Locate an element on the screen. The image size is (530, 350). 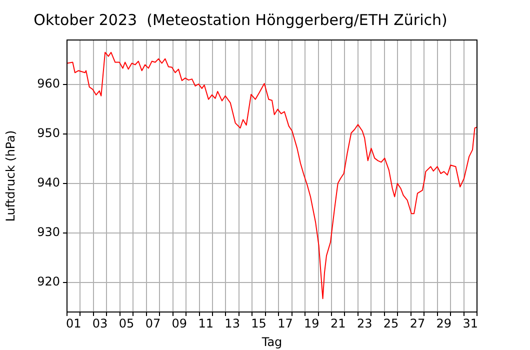
x-tick-label: 21 is located at coordinates (338, 323).